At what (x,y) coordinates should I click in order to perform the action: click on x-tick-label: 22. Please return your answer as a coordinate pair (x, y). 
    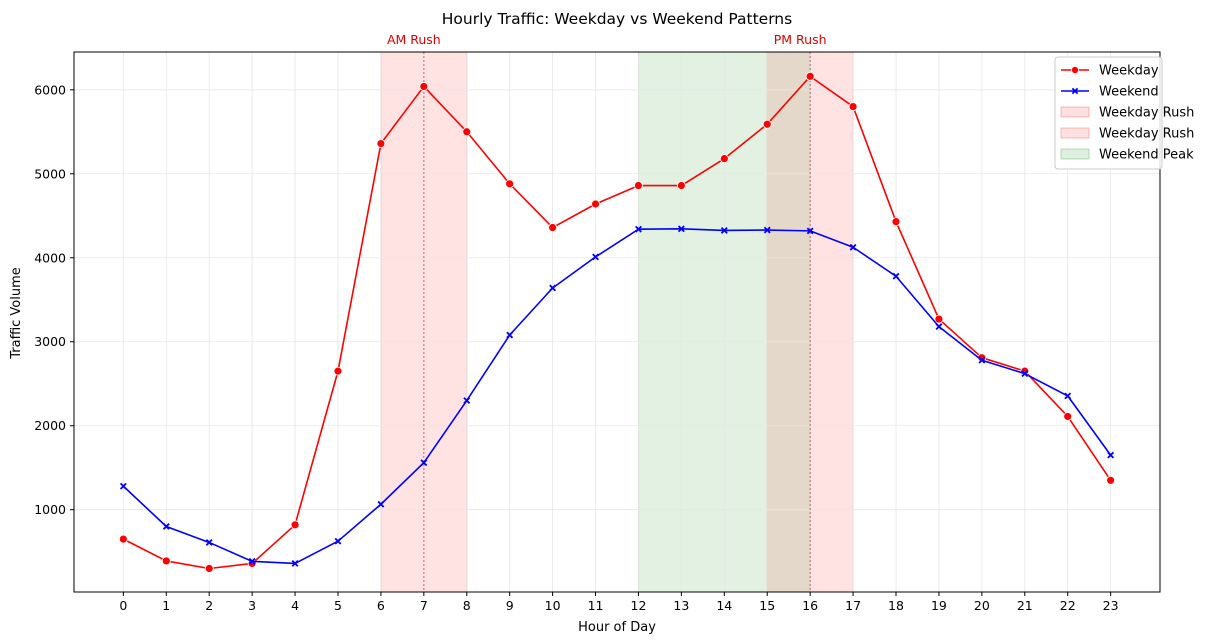
    Looking at the image, I should click on (1068, 605).